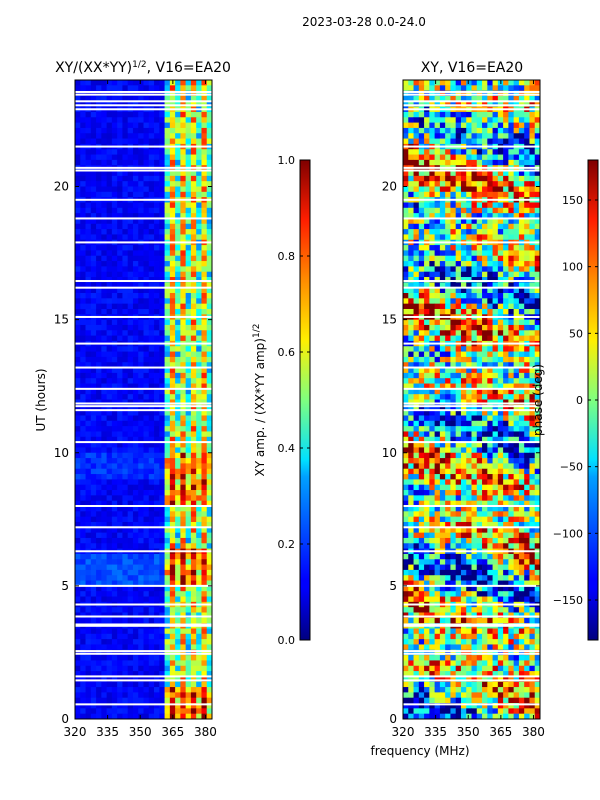  Describe the element at coordinates (257, 331) in the screenshot. I see `colorbar1-label-exponent: 1/2` at that location.